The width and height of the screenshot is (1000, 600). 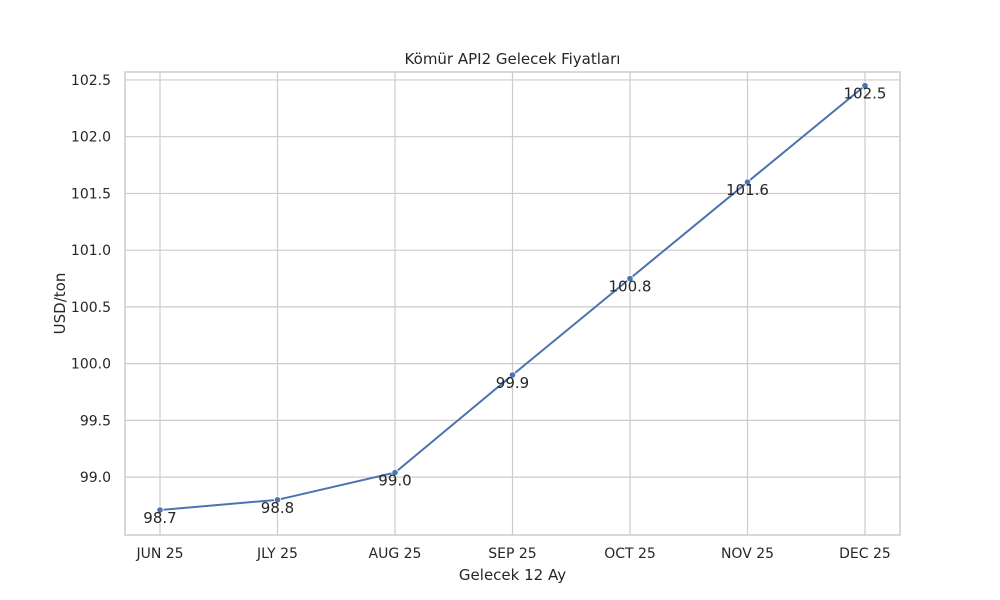 I want to click on y-tick-label: 102.0, so click(x=91, y=138).